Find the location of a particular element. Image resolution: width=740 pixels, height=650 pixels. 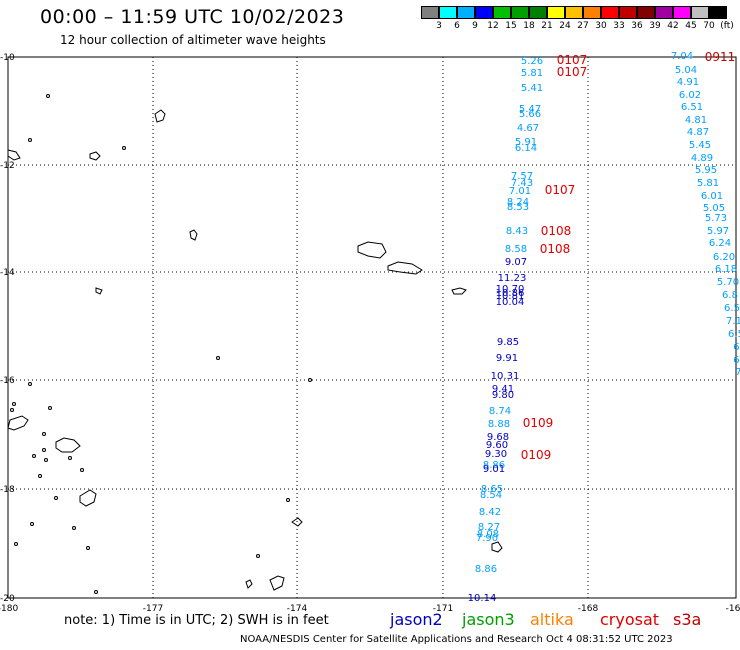

time-label: 0109 is located at coordinates (536, 455).